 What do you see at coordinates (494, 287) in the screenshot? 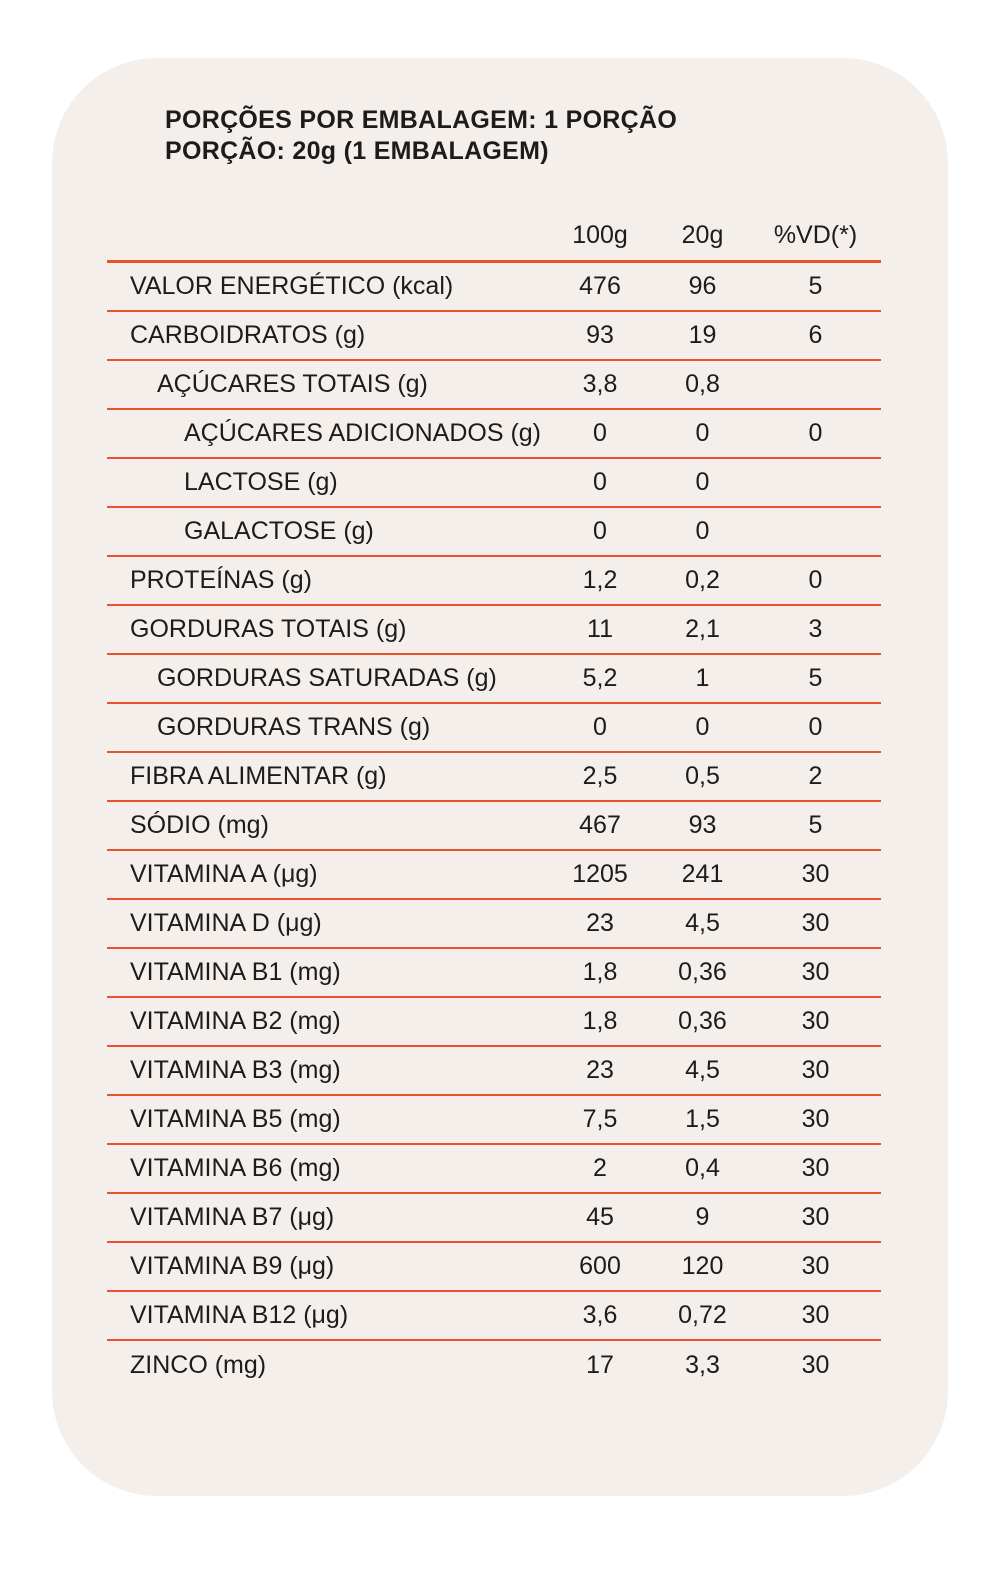
I see `table-row: VALOR ENERGÉTICO (kcal) 476 96 5` at bounding box center [494, 287].